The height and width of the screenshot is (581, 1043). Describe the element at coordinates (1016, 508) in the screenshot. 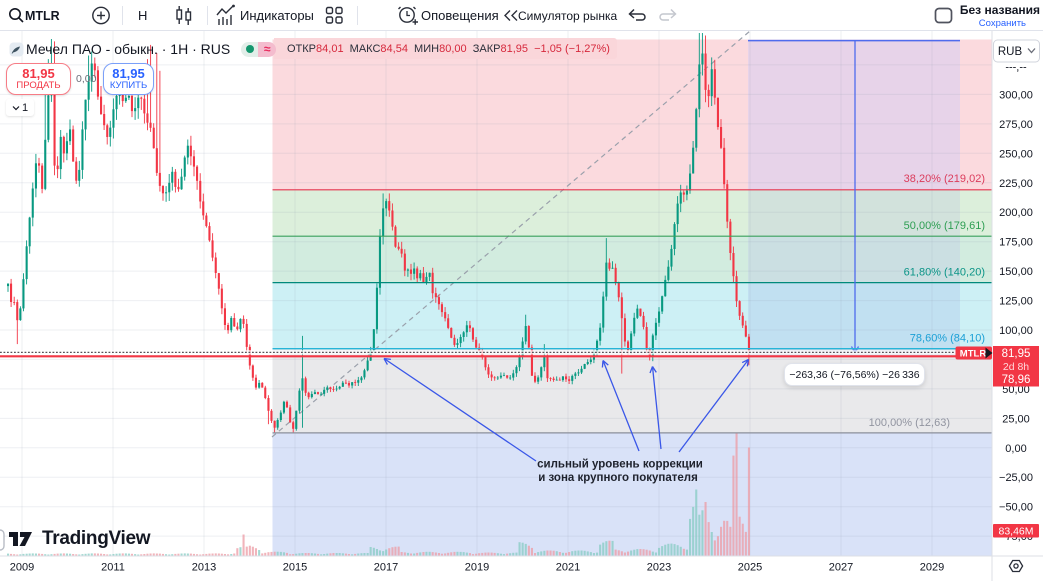

I see `svg-text: −50,00` at that location.